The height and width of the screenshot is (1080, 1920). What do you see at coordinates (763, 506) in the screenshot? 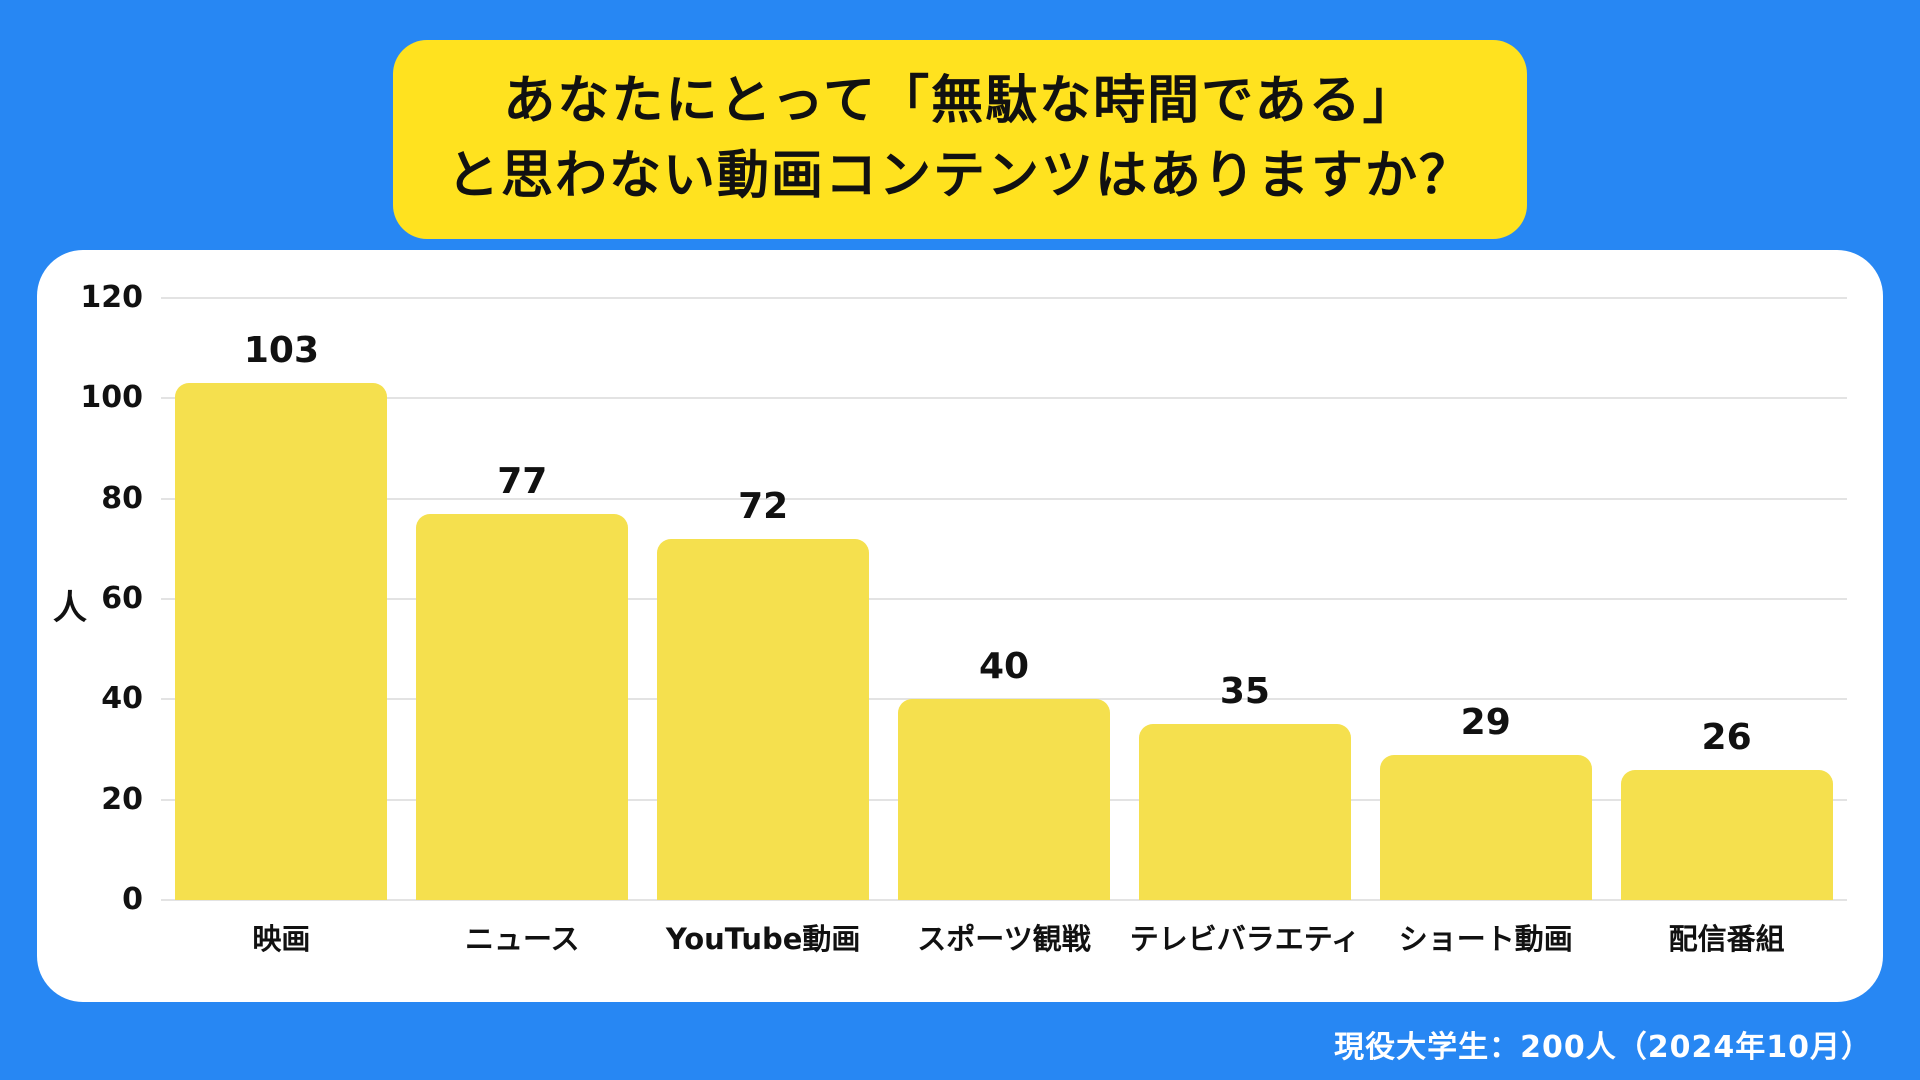
I see `bar-value-label: 72` at bounding box center [763, 506].